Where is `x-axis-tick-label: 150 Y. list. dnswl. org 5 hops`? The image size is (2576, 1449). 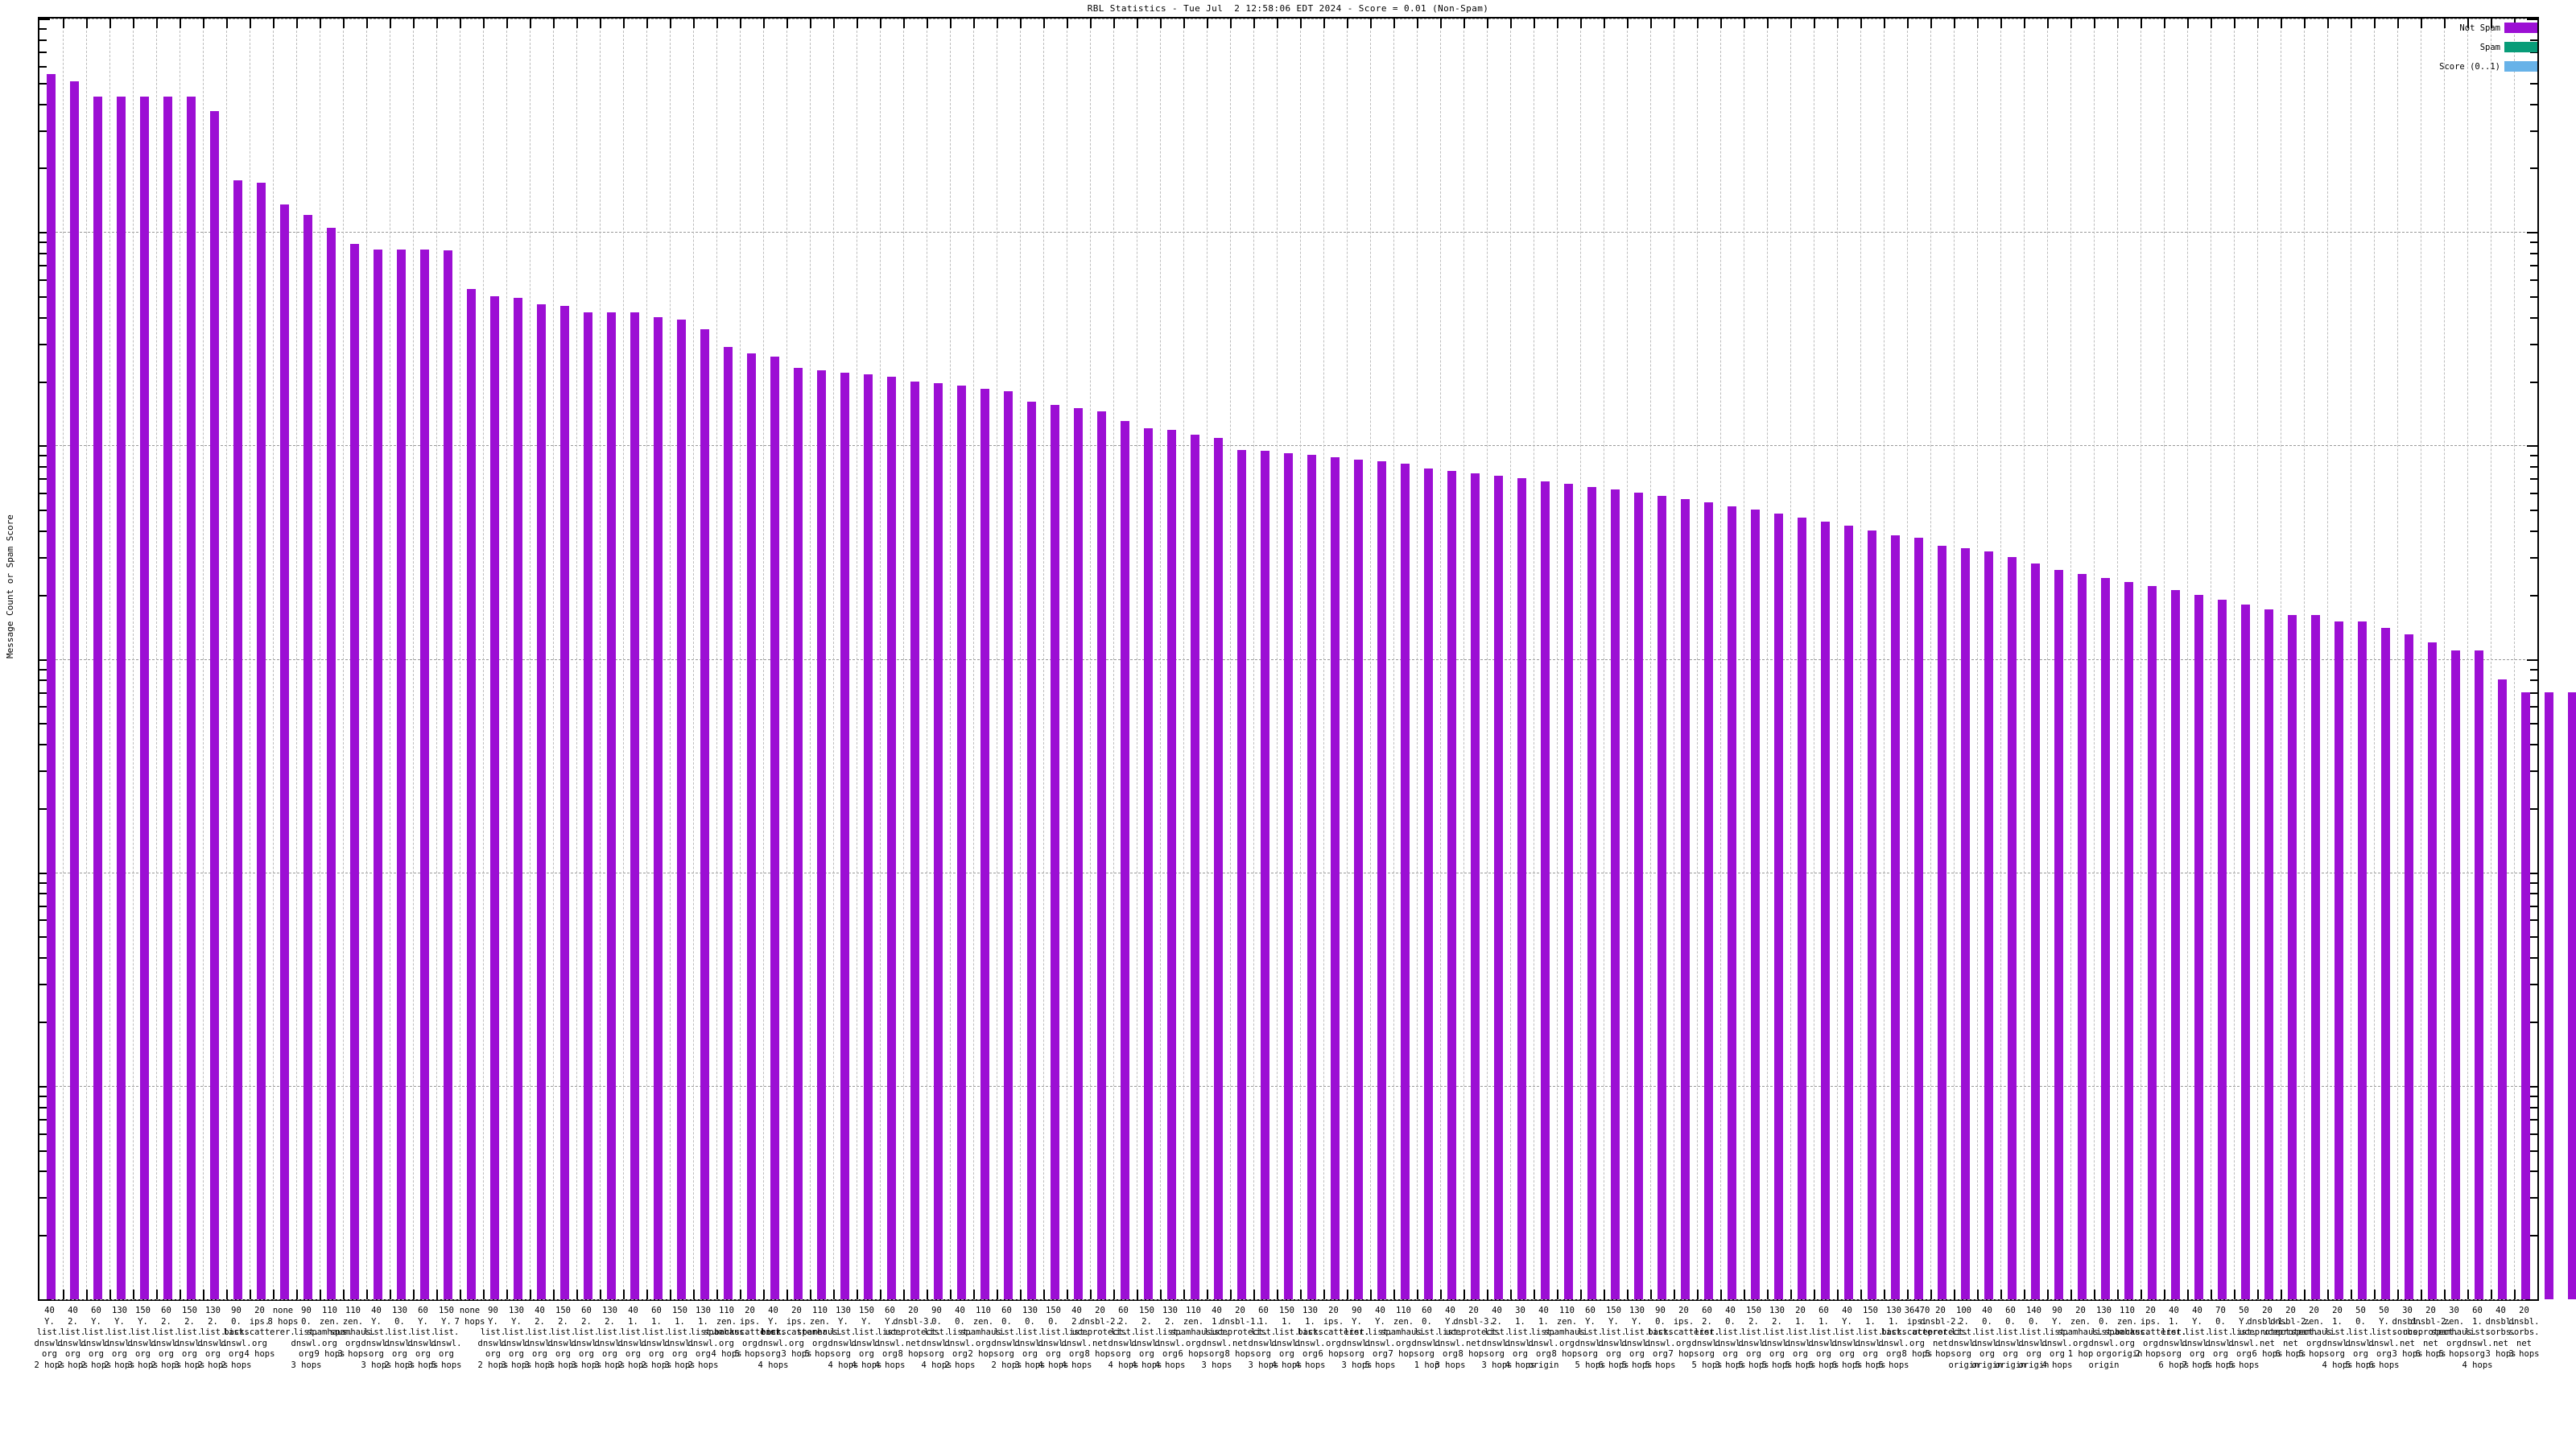
x-axis-tick-label: 150 Y. list. dnswl. org 5 hops is located at coordinates (446, 1338).